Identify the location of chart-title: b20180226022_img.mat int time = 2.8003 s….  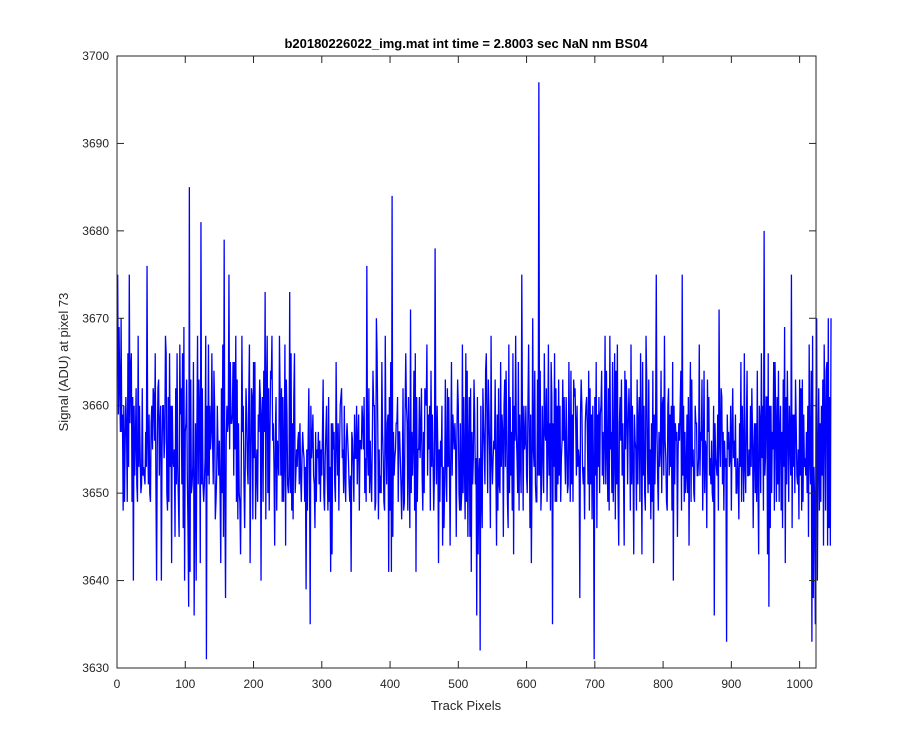
(466, 43).